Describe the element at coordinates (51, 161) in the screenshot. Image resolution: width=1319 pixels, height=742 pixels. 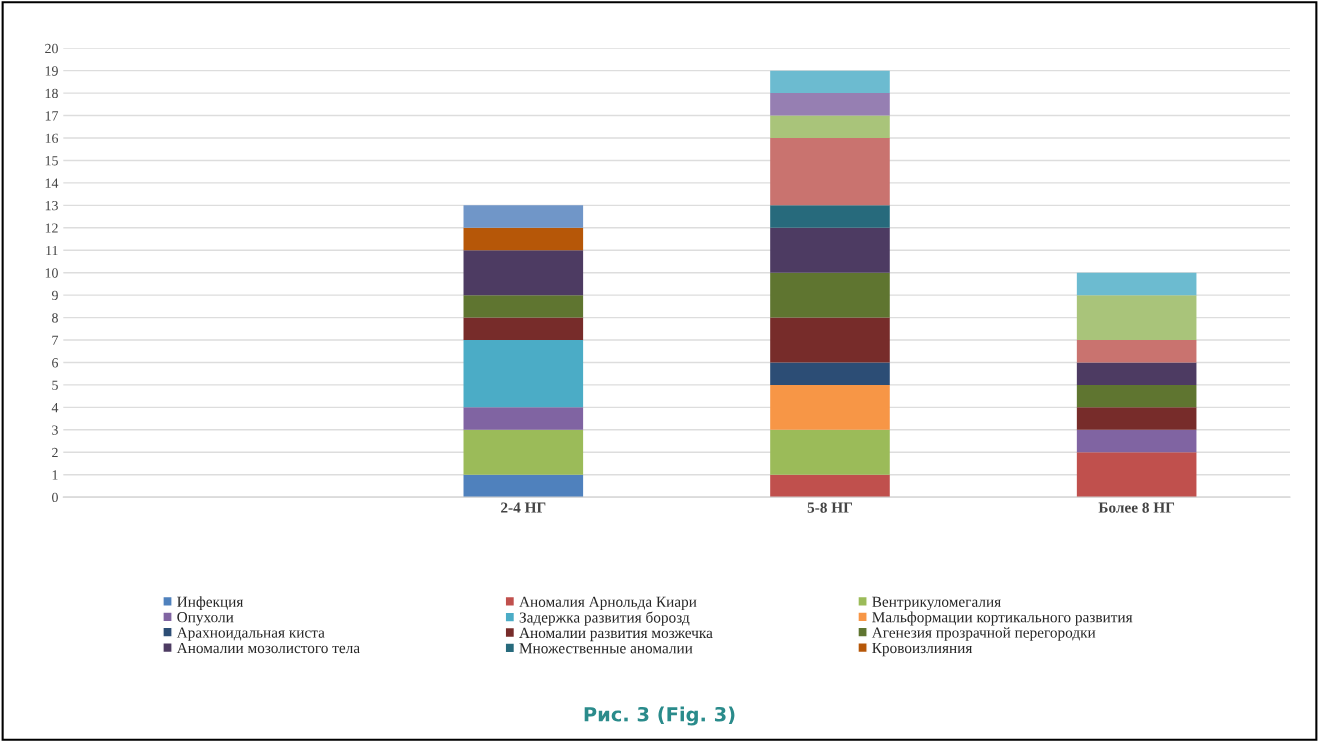
I see `y-tick-label: 15` at that location.